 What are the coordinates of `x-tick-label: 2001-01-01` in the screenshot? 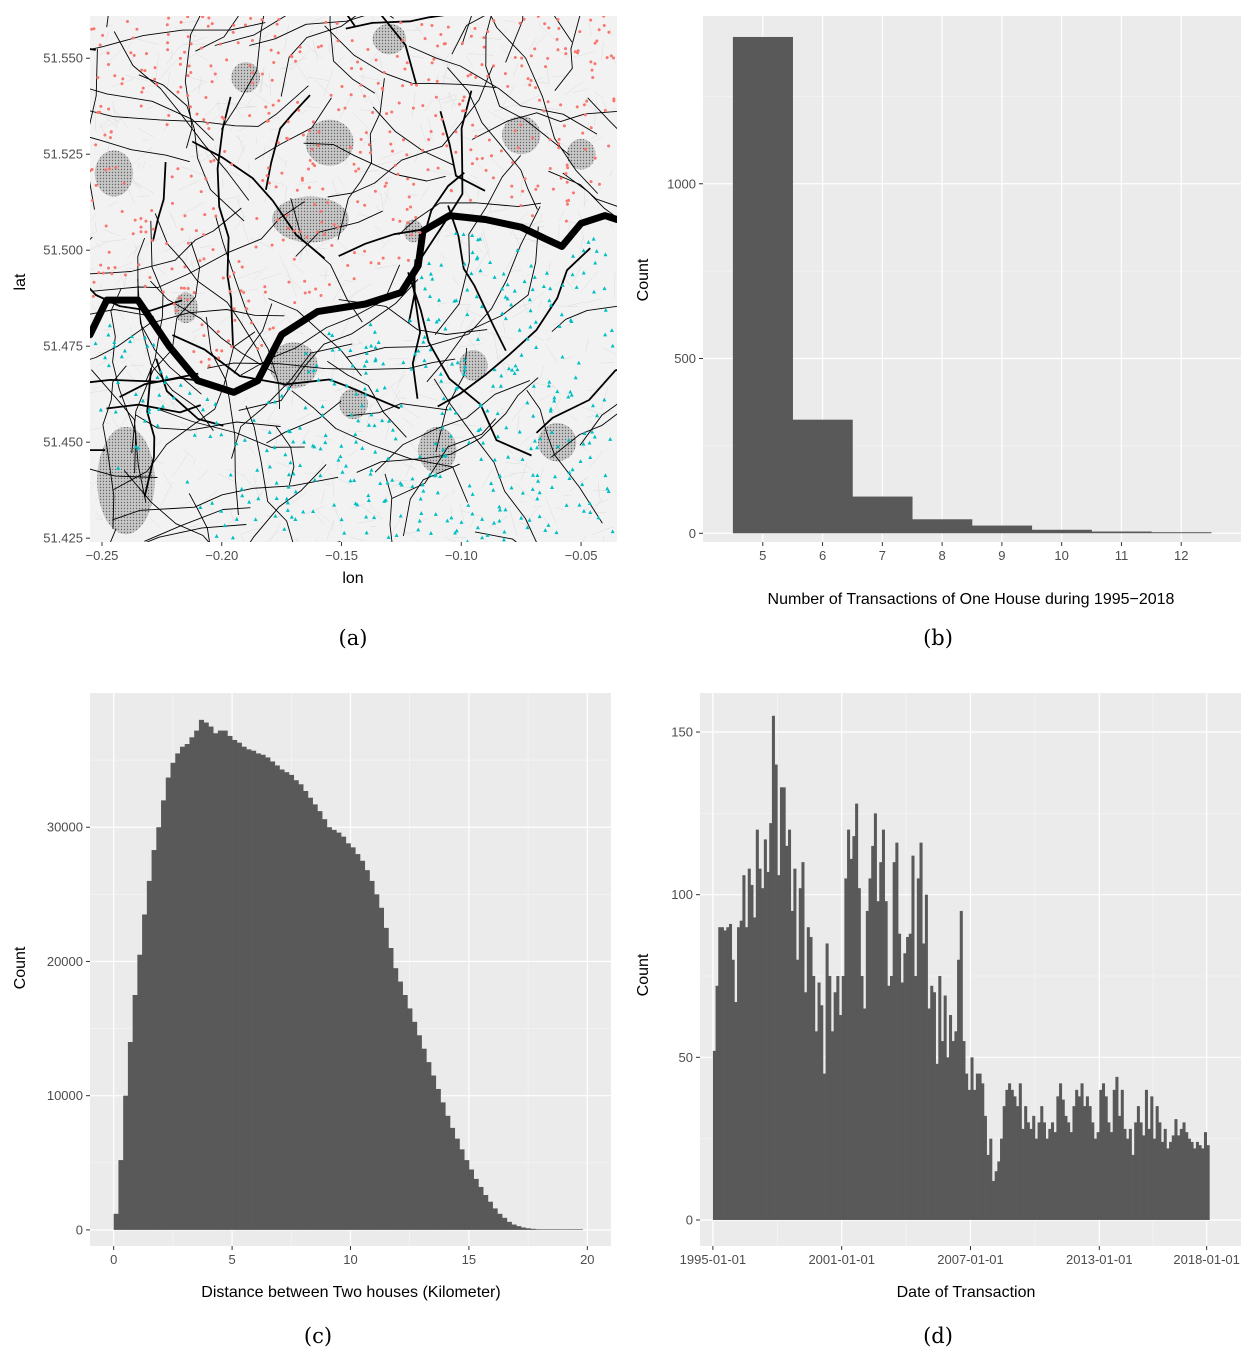 It's located at (841, 1259).